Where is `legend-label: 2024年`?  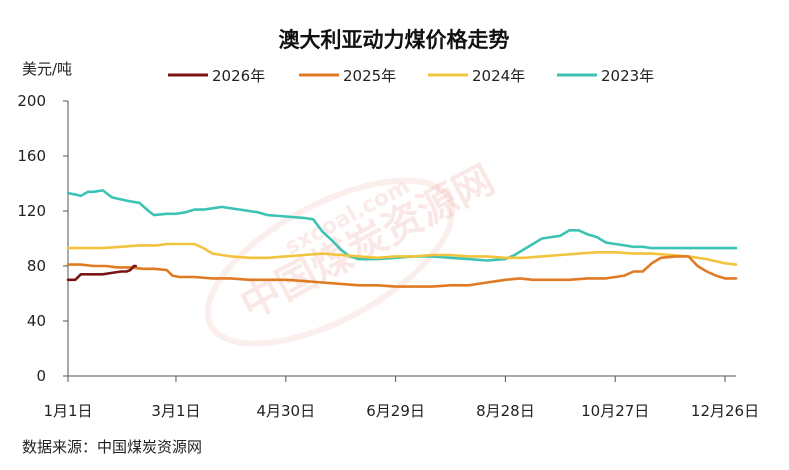 legend-label: 2024年 is located at coordinates (498, 76).